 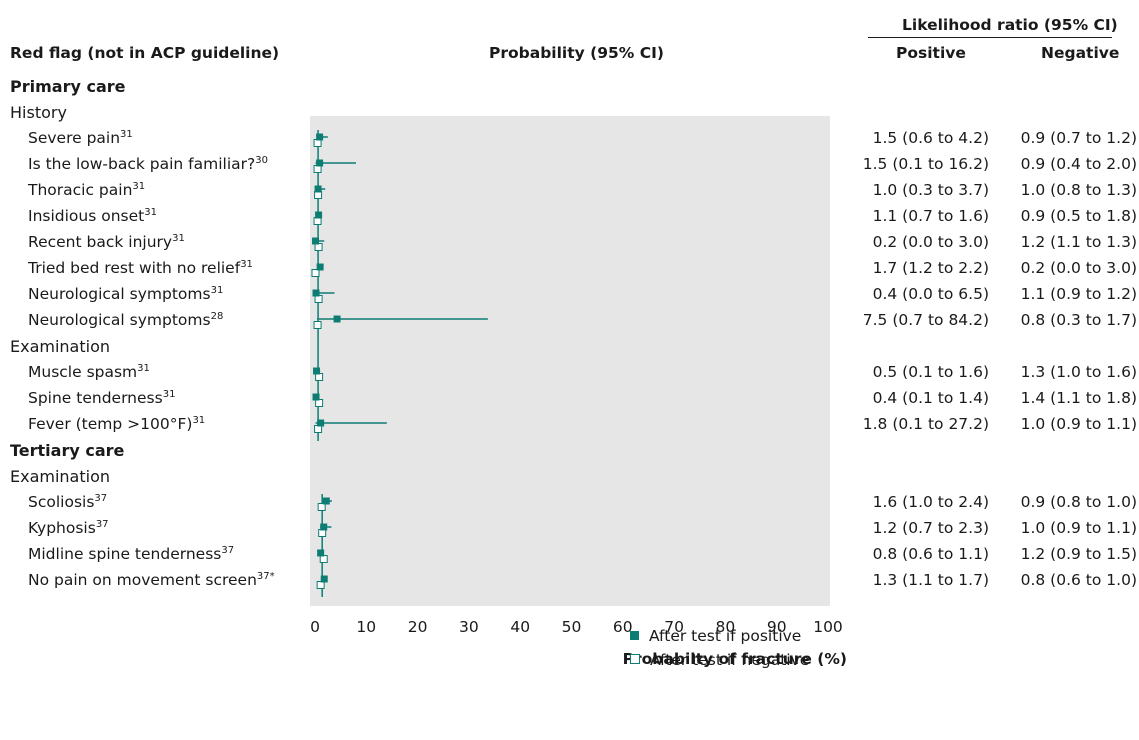 I want to click on lr-negative-value: 0.8 (0.3 to 1.7), so click(x=1078, y=320).